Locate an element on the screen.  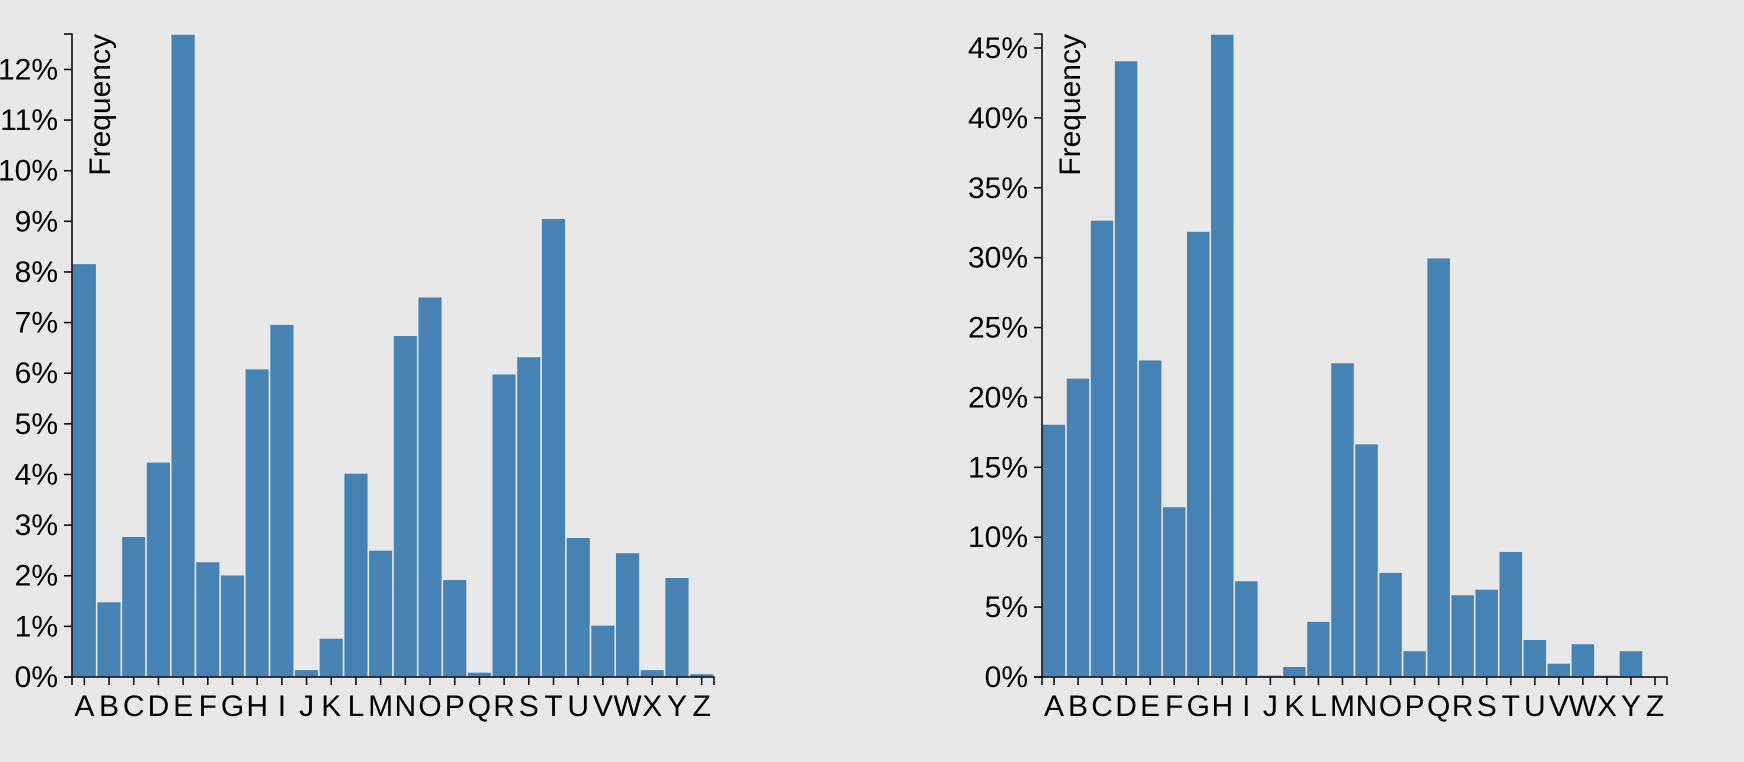
x-tick-label: E is located at coordinates (183, 706).